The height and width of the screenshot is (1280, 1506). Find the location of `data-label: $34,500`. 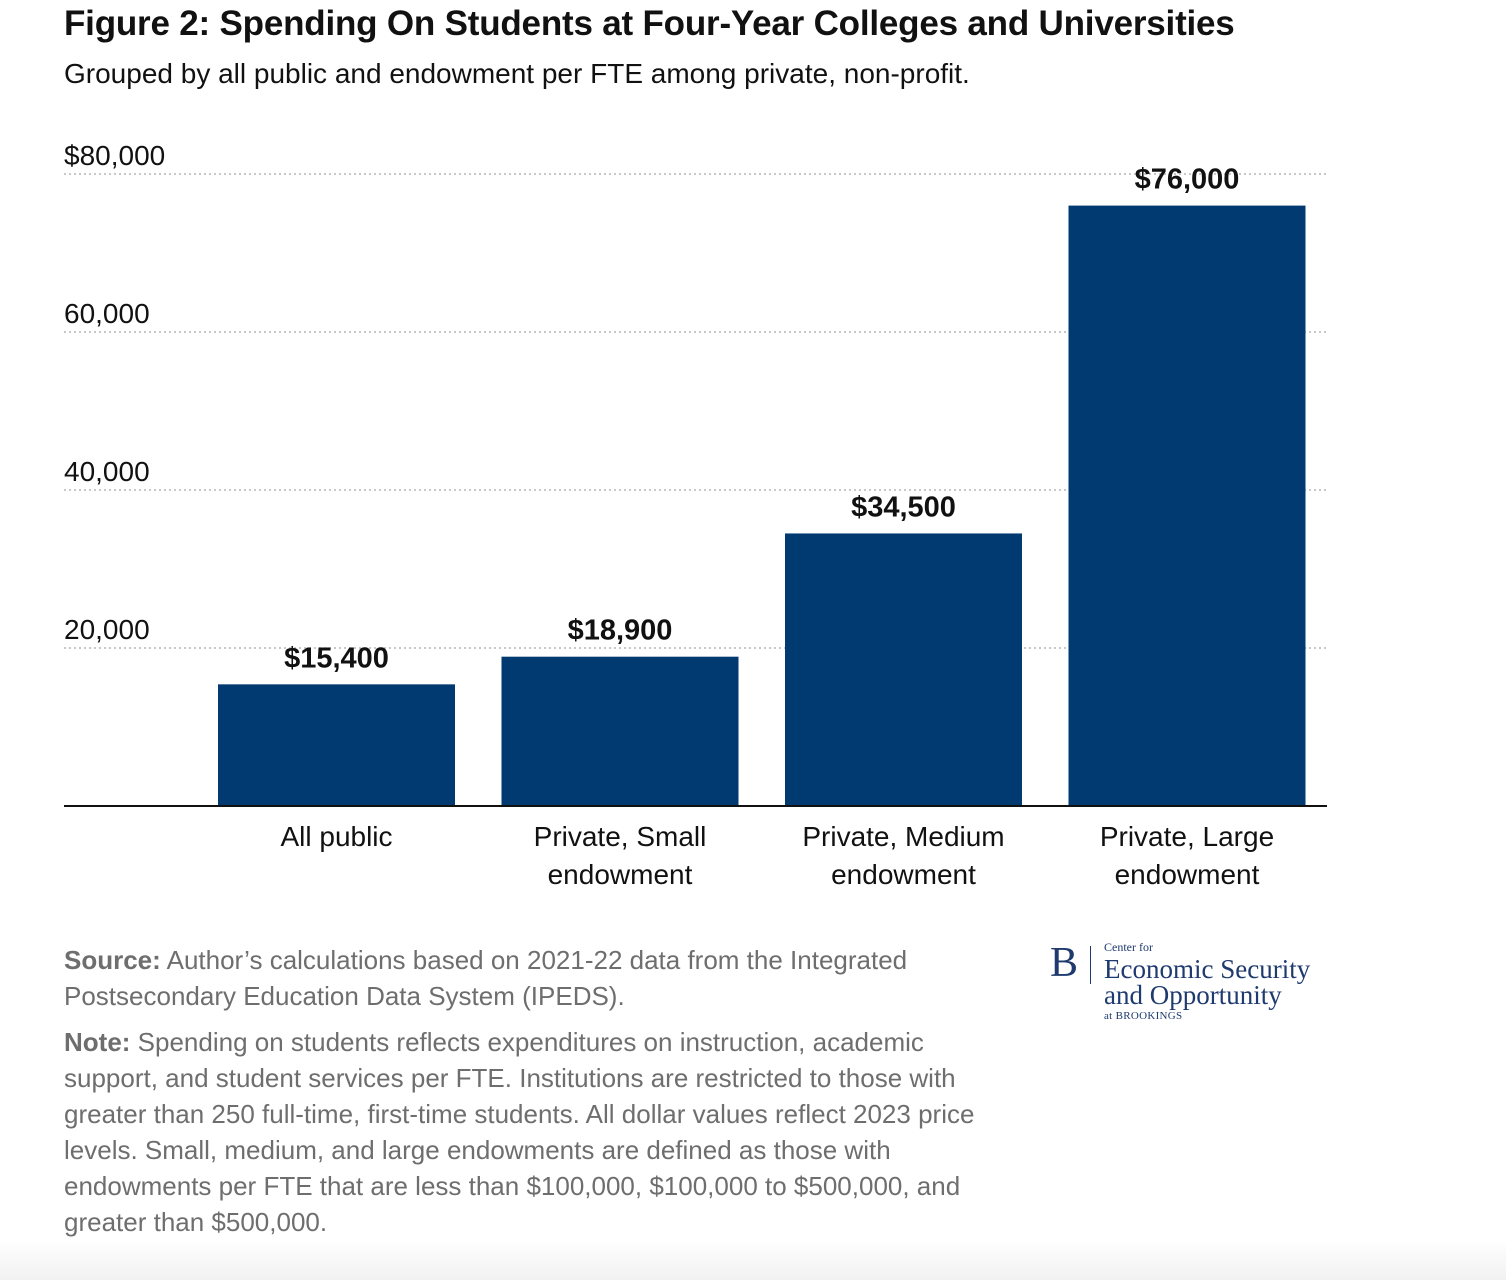

data-label: $34,500 is located at coordinates (903, 507).